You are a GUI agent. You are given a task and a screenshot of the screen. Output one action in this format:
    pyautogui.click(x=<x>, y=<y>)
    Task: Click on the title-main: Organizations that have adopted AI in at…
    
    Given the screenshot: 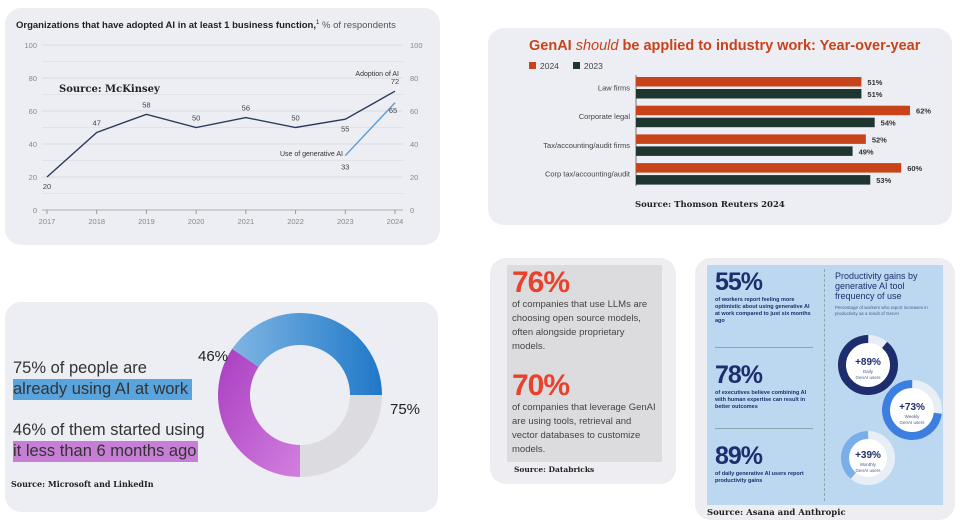 What is the action you would take?
    pyautogui.click(x=166, y=26)
    